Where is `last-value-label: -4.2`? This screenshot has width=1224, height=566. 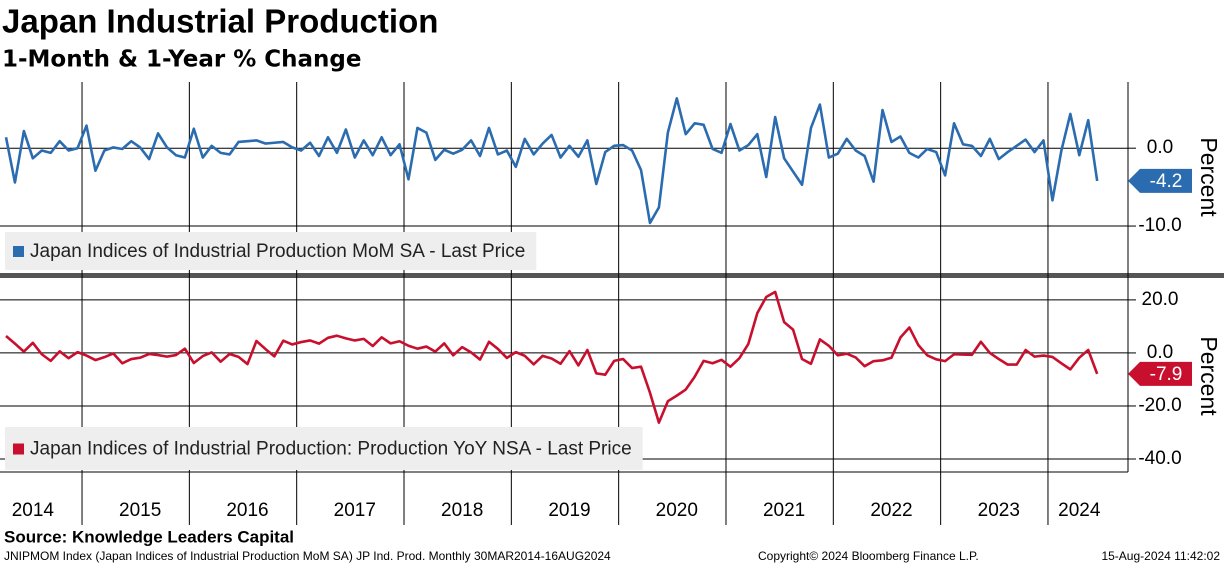 last-value-label: -4.2 is located at coordinates (1166, 181).